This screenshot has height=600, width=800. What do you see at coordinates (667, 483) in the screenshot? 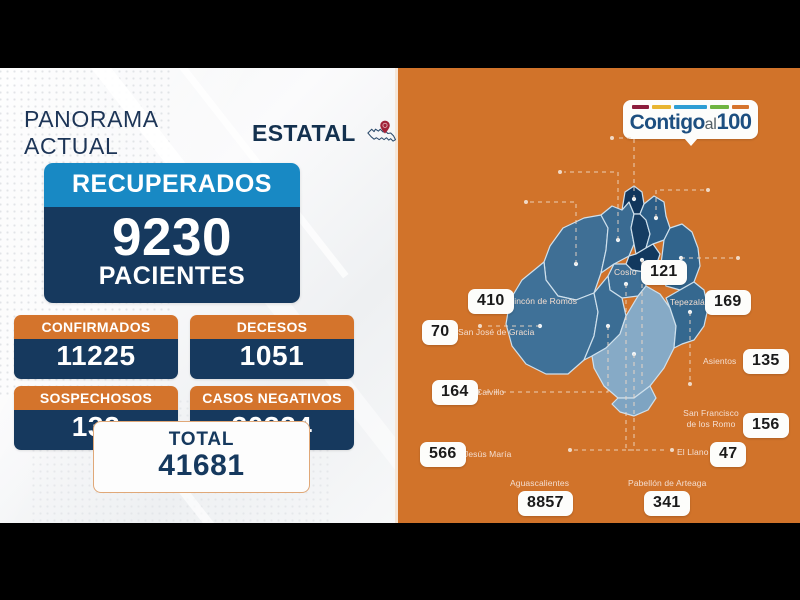
I see `map-label-pabellon-de-arteaga: Pabellón de Arteaga` at bounding box center [667, 483].